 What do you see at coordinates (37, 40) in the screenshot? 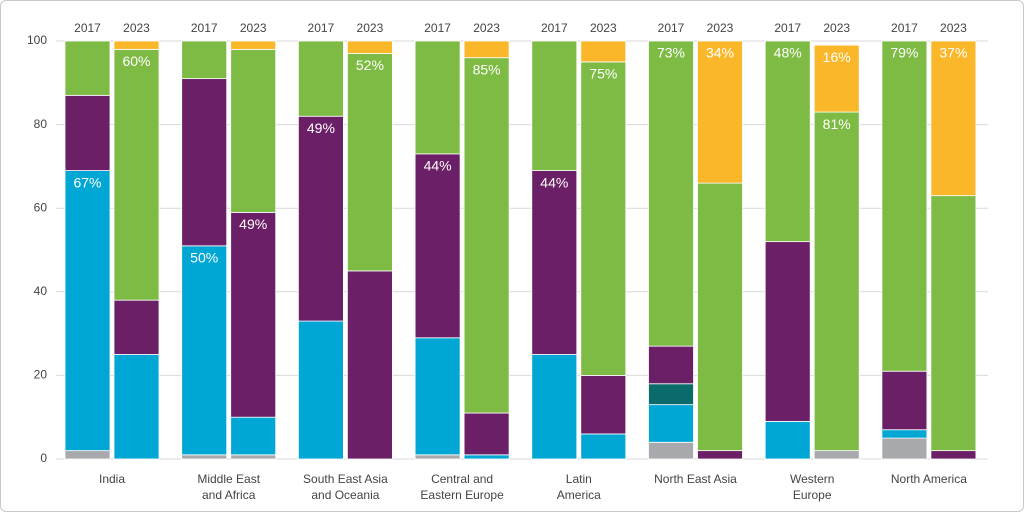
I see `y-tick-label: 100` at bounding box center [37, 40].